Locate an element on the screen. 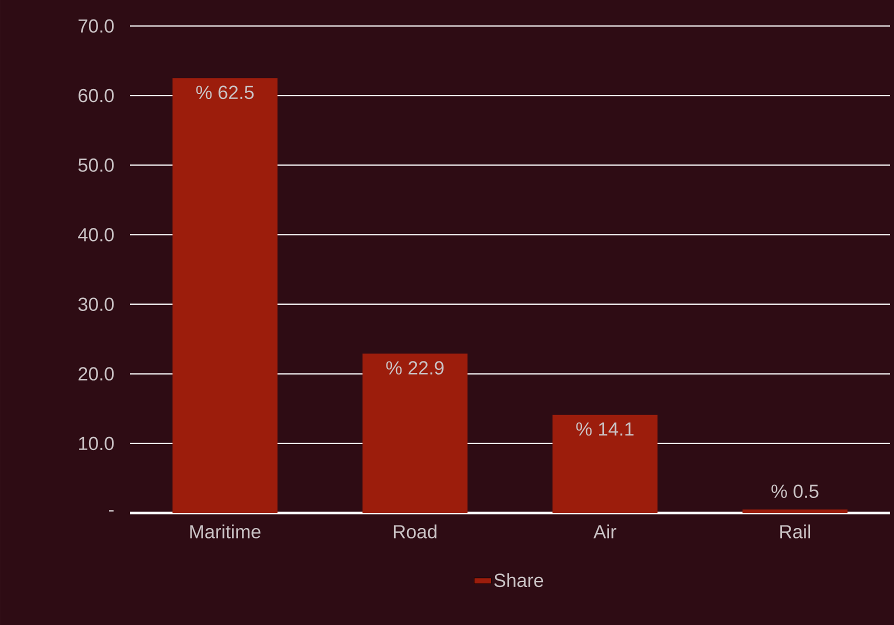 The width and height of the screenshot is (894, 625). data-label: % 22.9 is located at coordinates (415, 368).